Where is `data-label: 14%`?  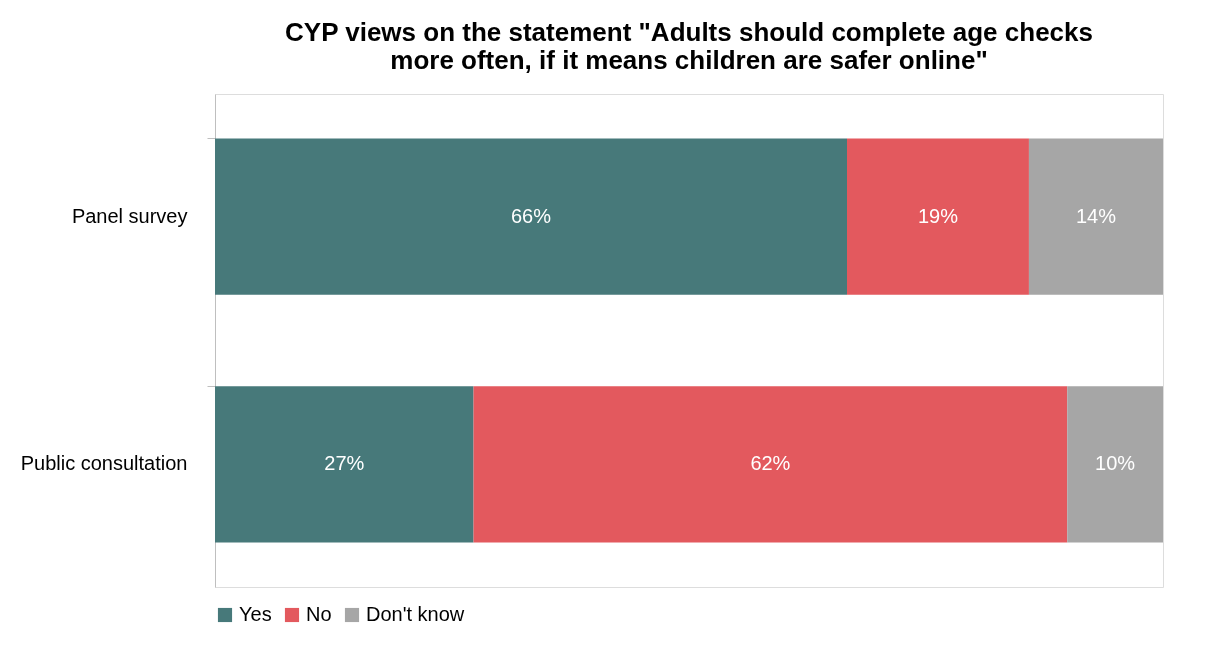
data-label: 14% is located at coordinates (1096, 215).